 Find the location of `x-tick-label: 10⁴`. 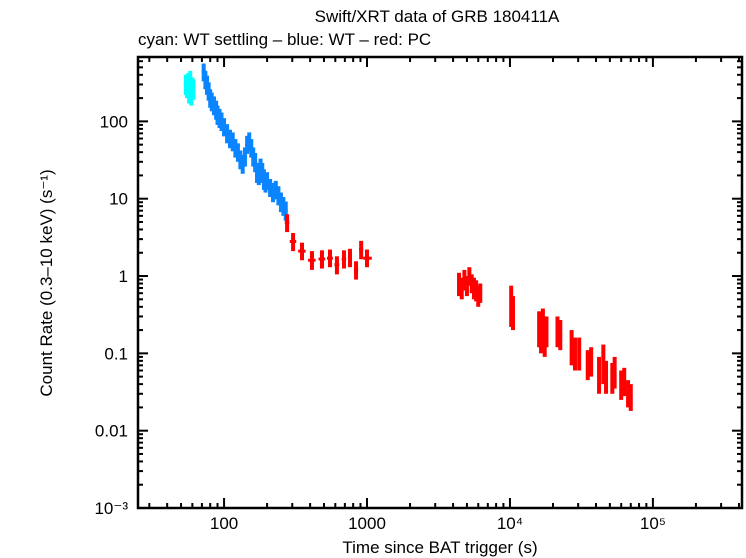

x-tick-label: 10⁴ is located at coordinates (510, 523).